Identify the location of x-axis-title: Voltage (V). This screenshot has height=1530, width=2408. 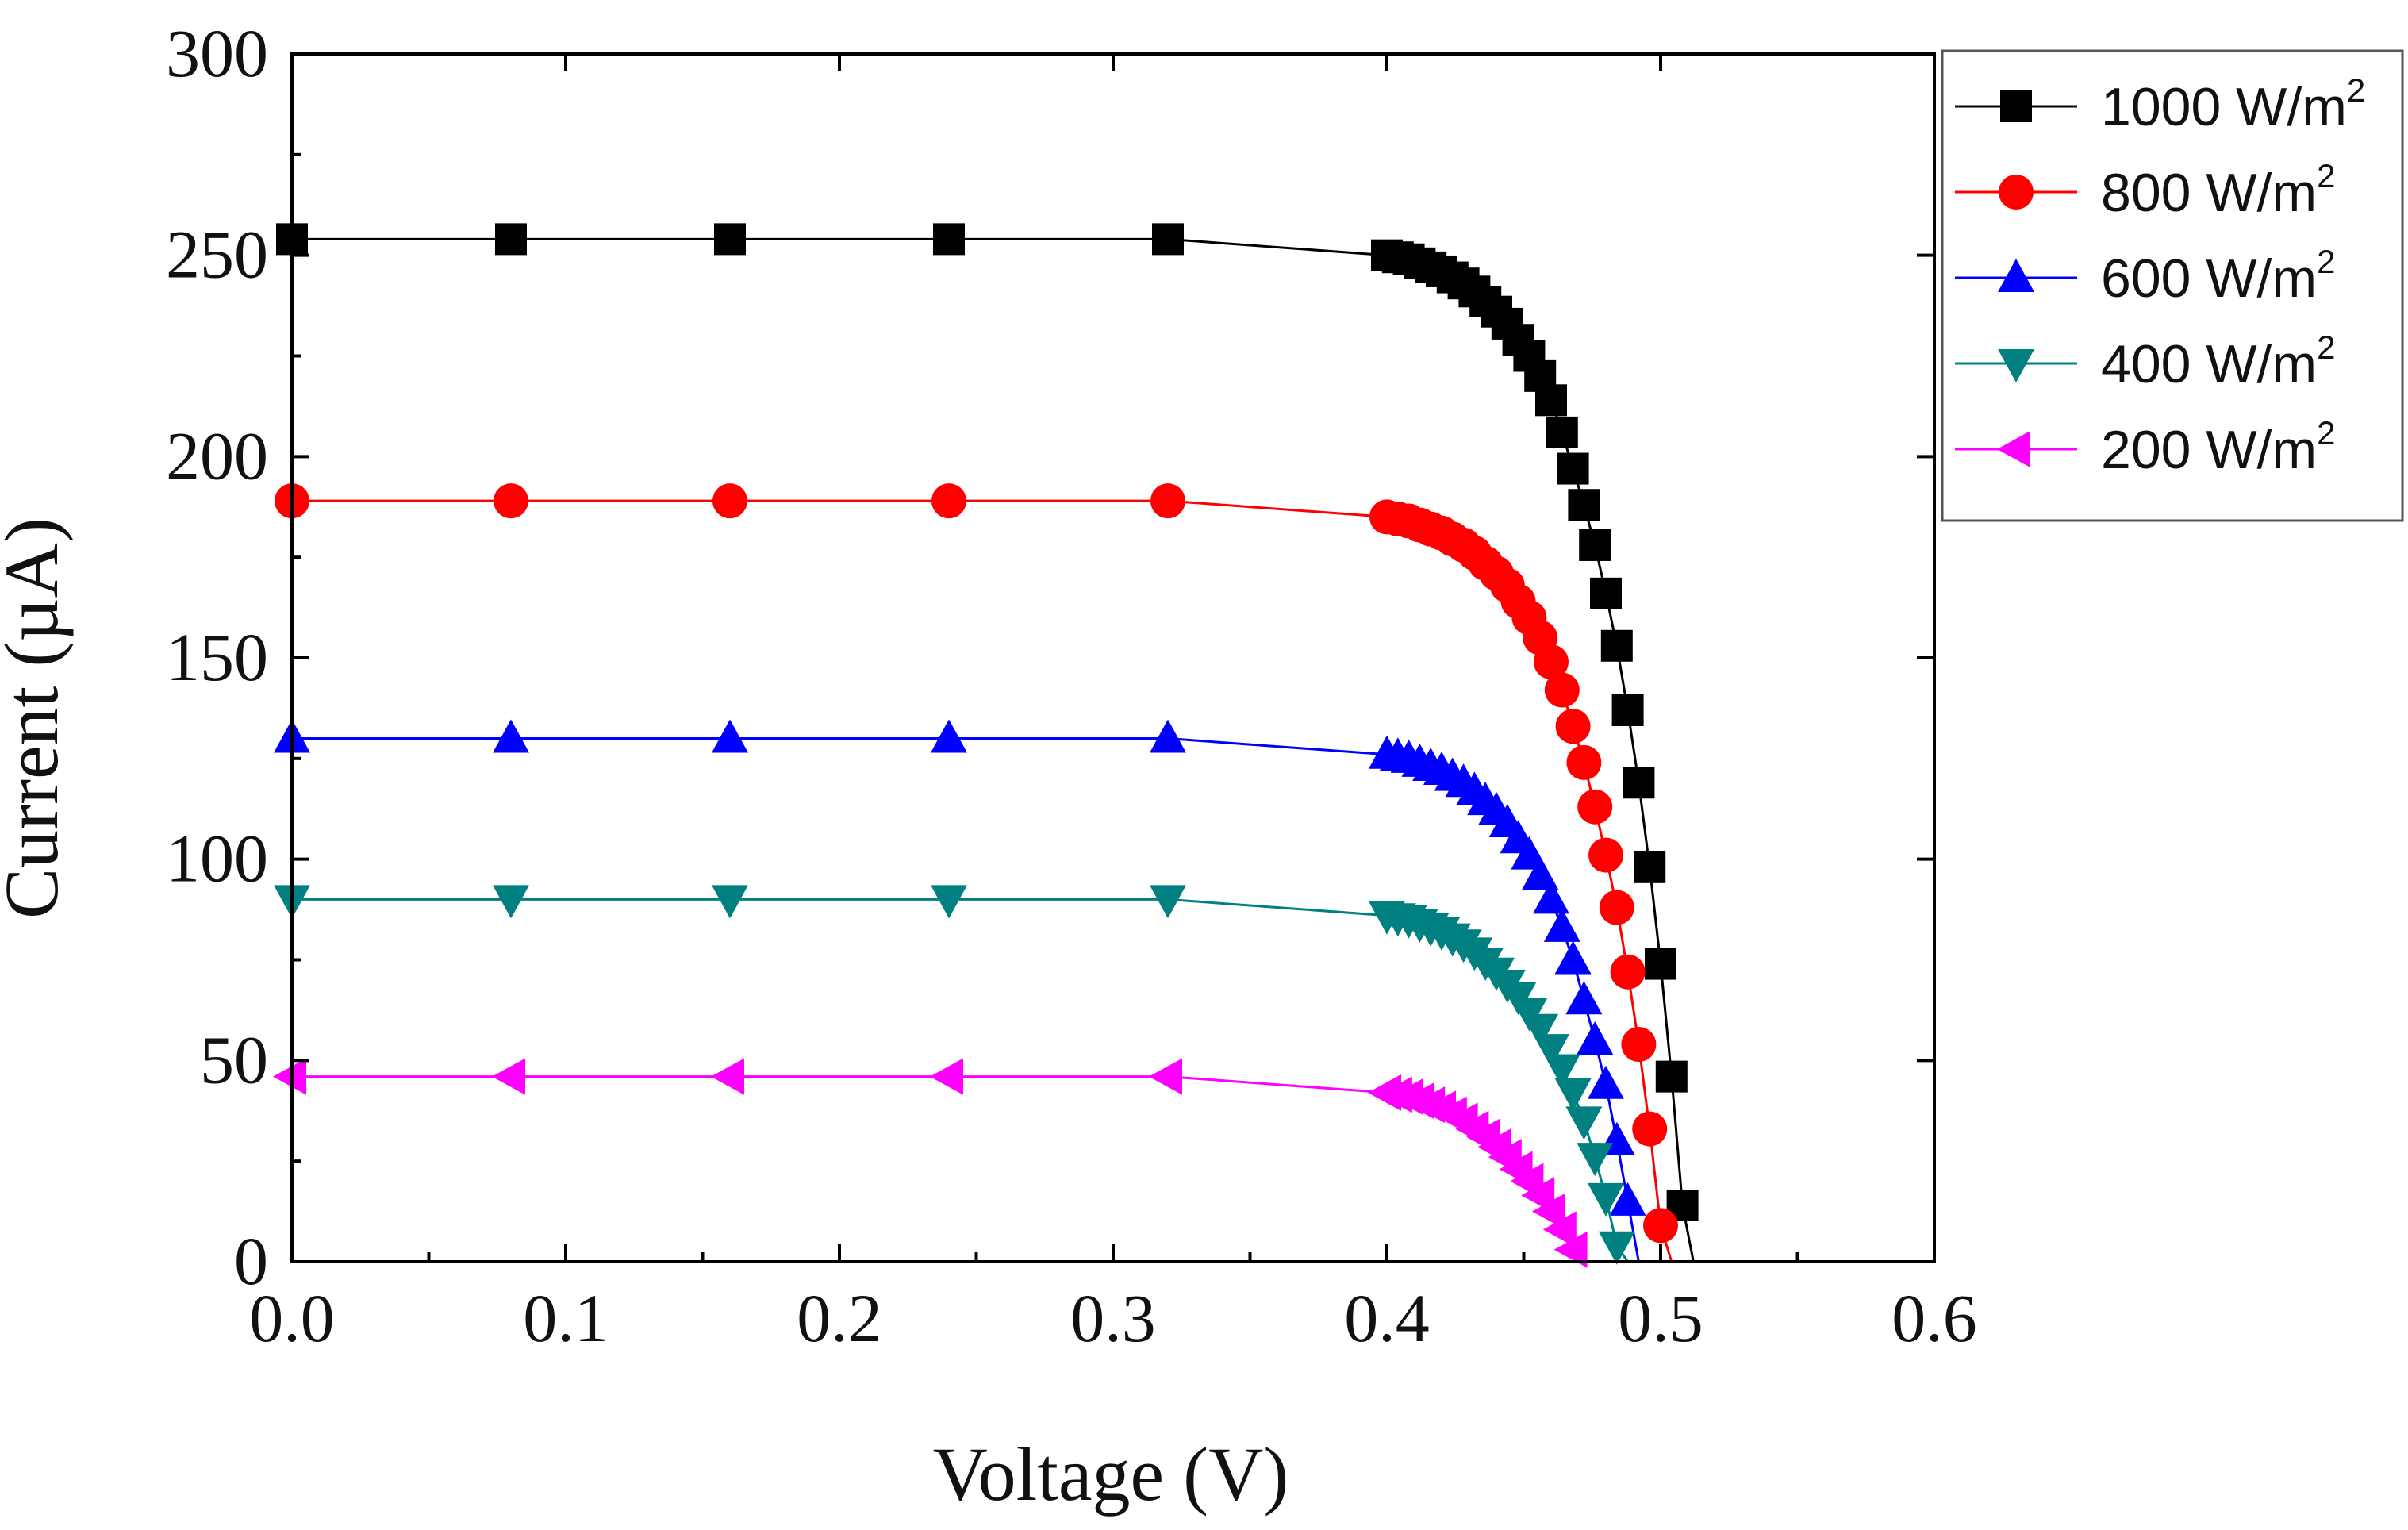
(1111, 1474).